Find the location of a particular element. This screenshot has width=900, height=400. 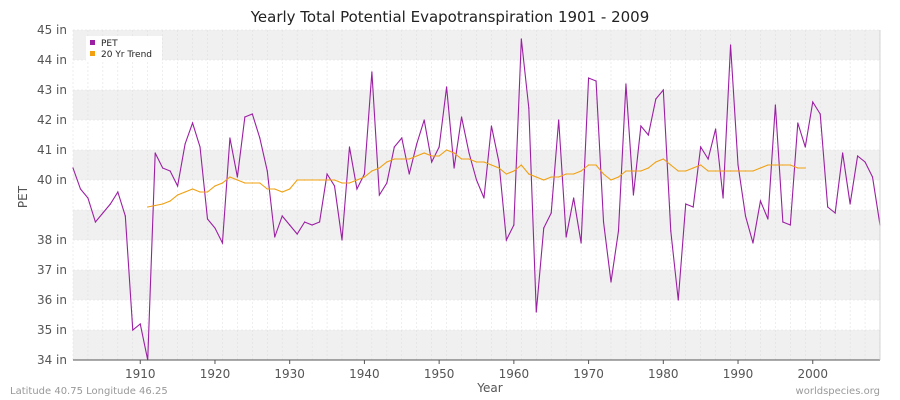

x-tick-label: 1930 is located at coordinates (289, 374).